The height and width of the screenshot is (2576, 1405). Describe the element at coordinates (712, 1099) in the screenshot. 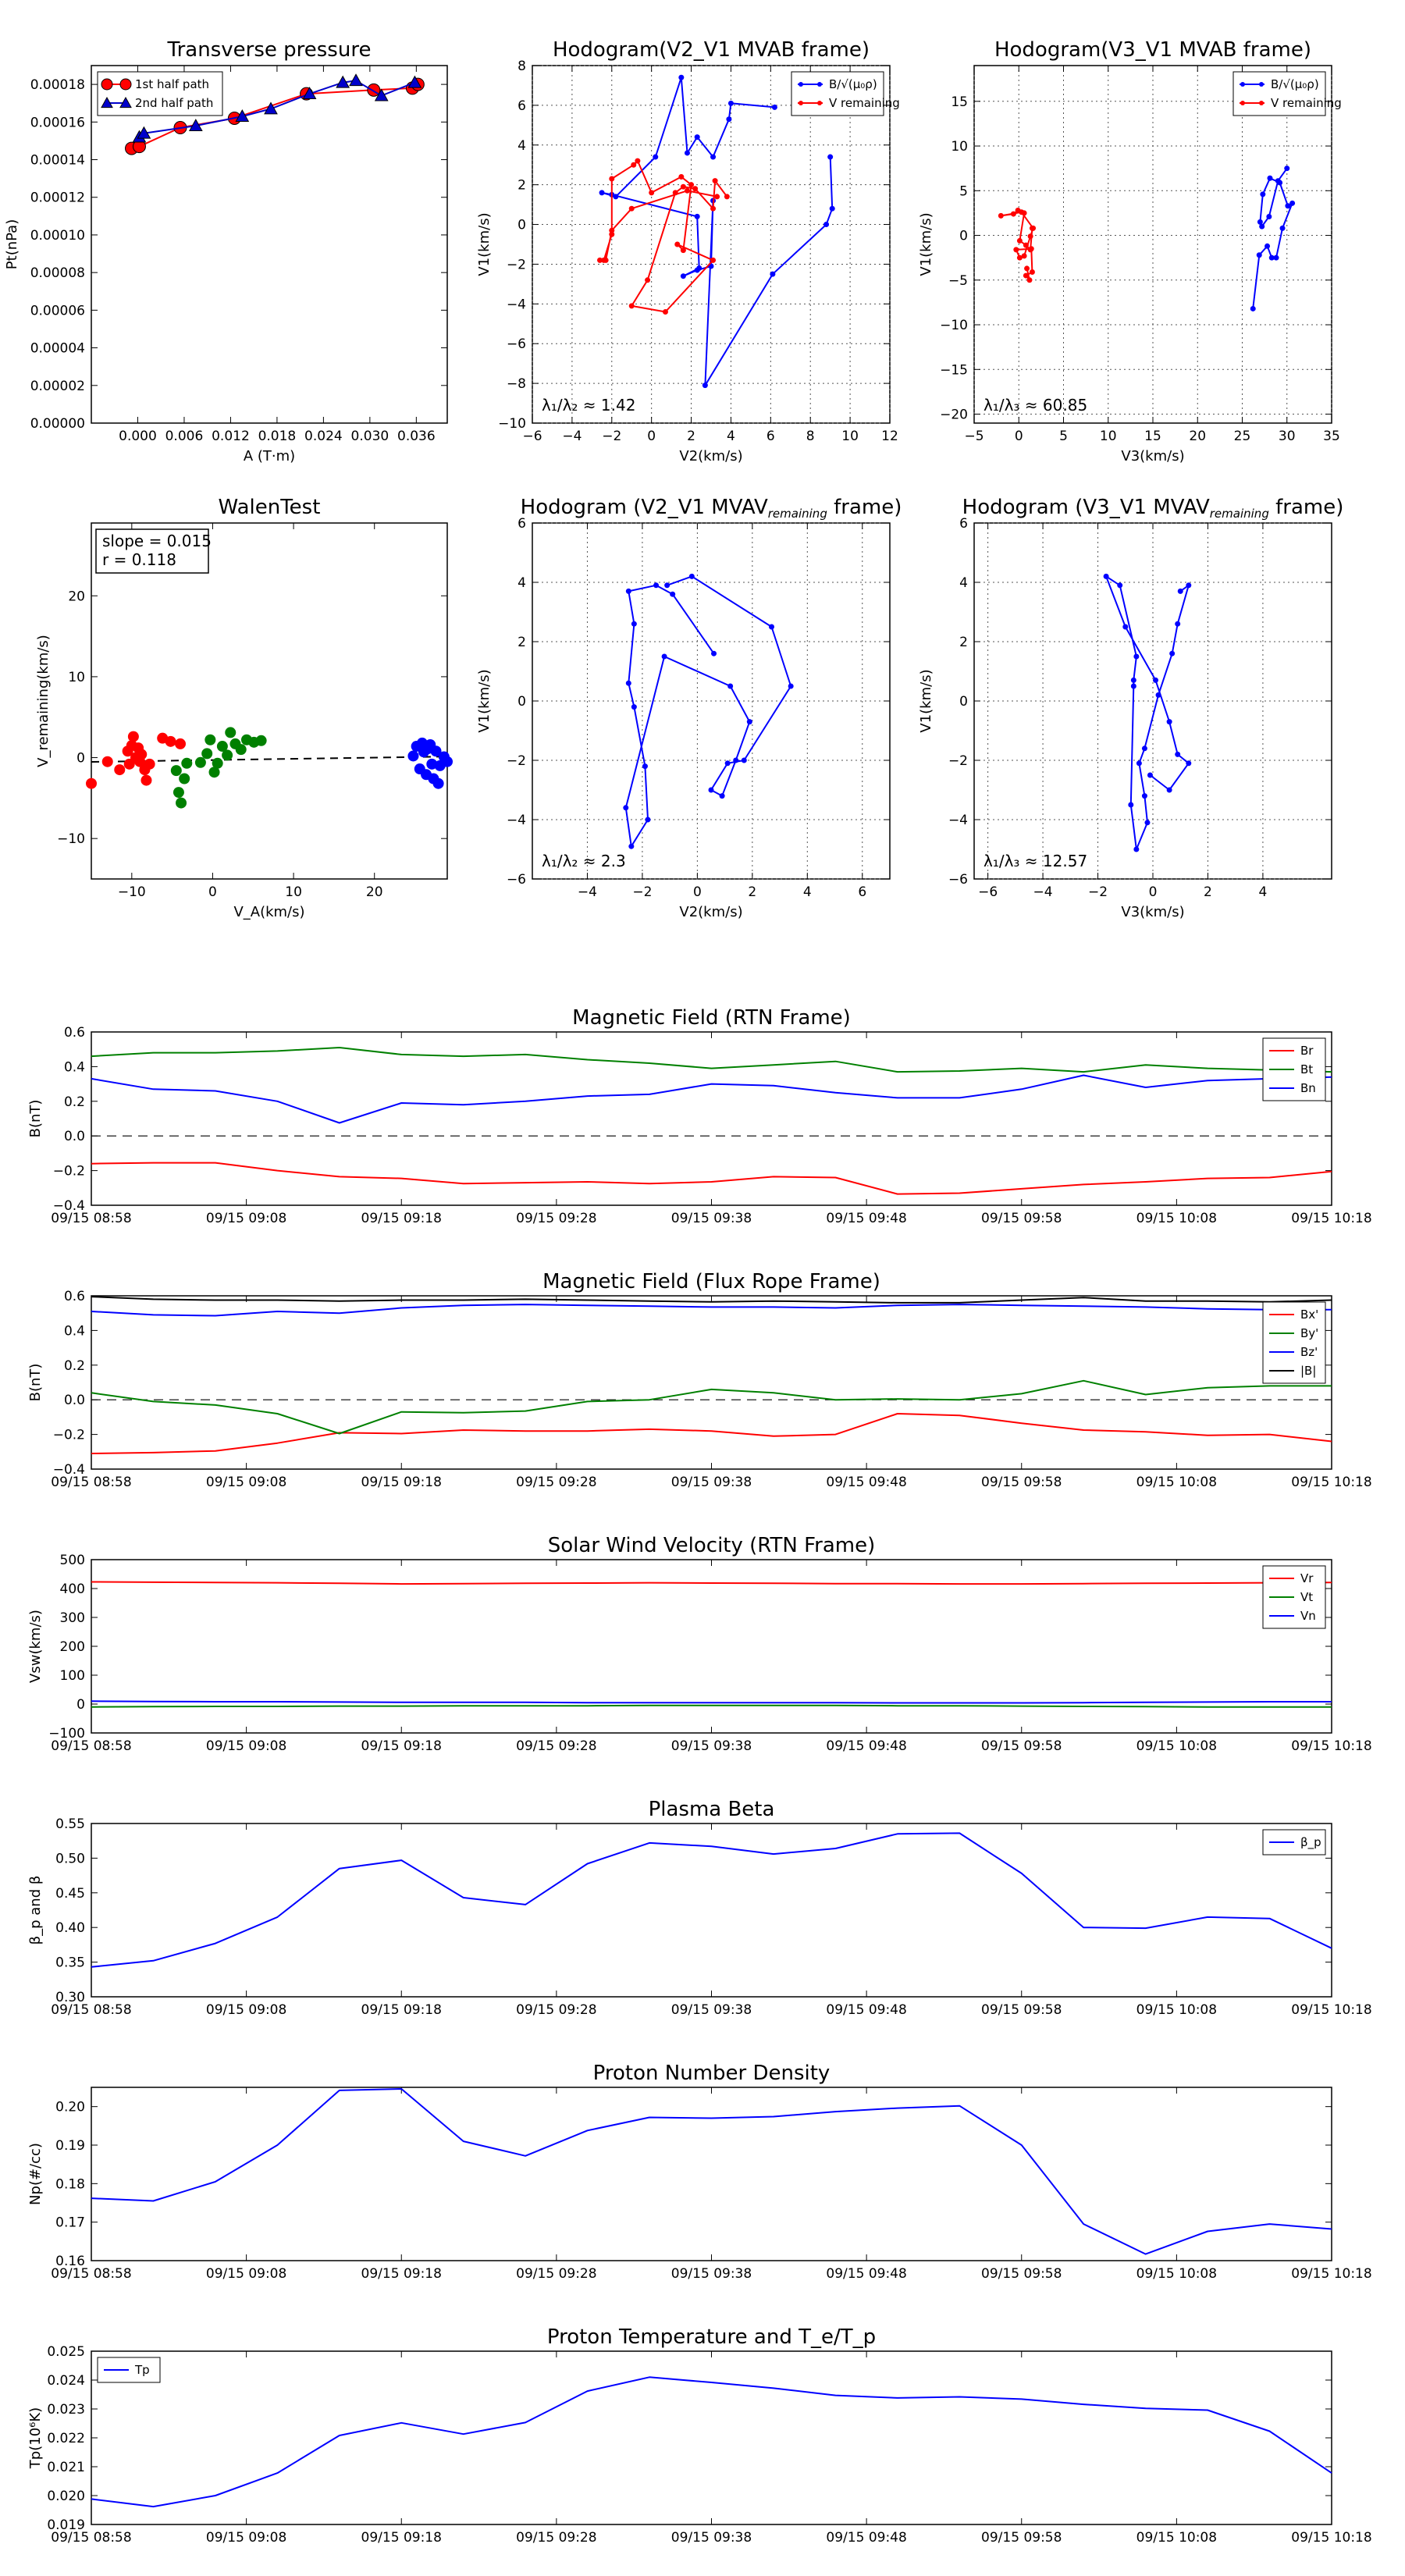

I see `magnetic-field-rtn-series-Bn` at that location.